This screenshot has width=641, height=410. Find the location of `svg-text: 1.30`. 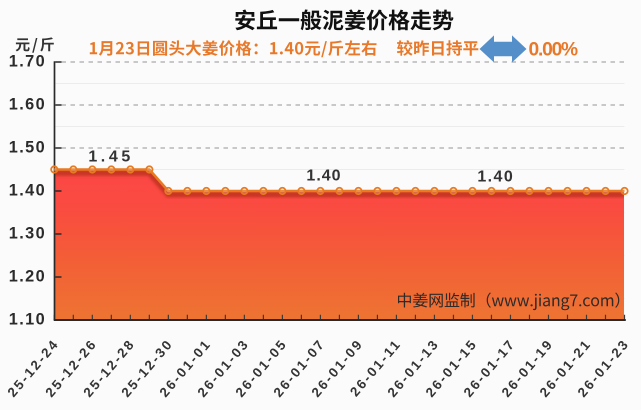

svg-text: 1.30 is located at coordinates (28, 234).